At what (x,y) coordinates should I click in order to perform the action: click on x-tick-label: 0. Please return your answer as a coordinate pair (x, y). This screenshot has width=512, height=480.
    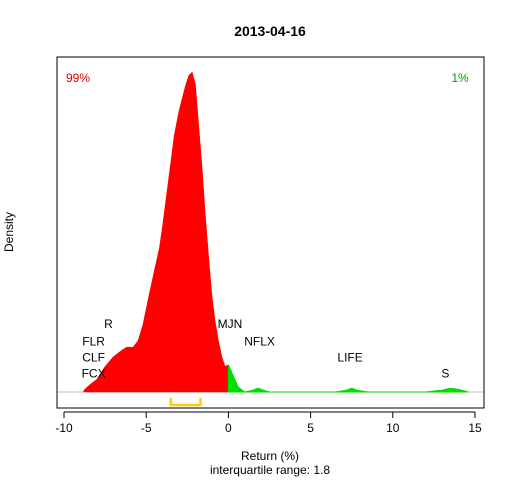
    Looking at the image, I should click on (228, 428).